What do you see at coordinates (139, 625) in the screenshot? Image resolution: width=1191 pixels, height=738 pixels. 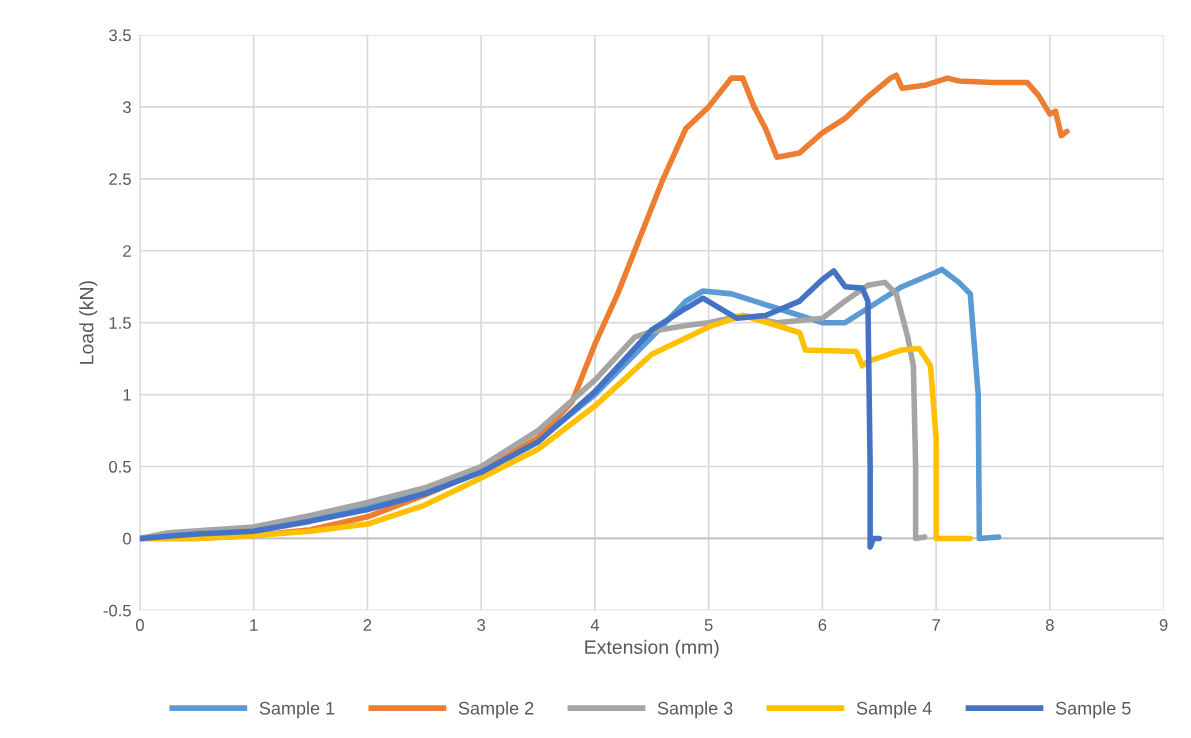 I see `x-tick-label: 0` at bounding box center [139, 625].